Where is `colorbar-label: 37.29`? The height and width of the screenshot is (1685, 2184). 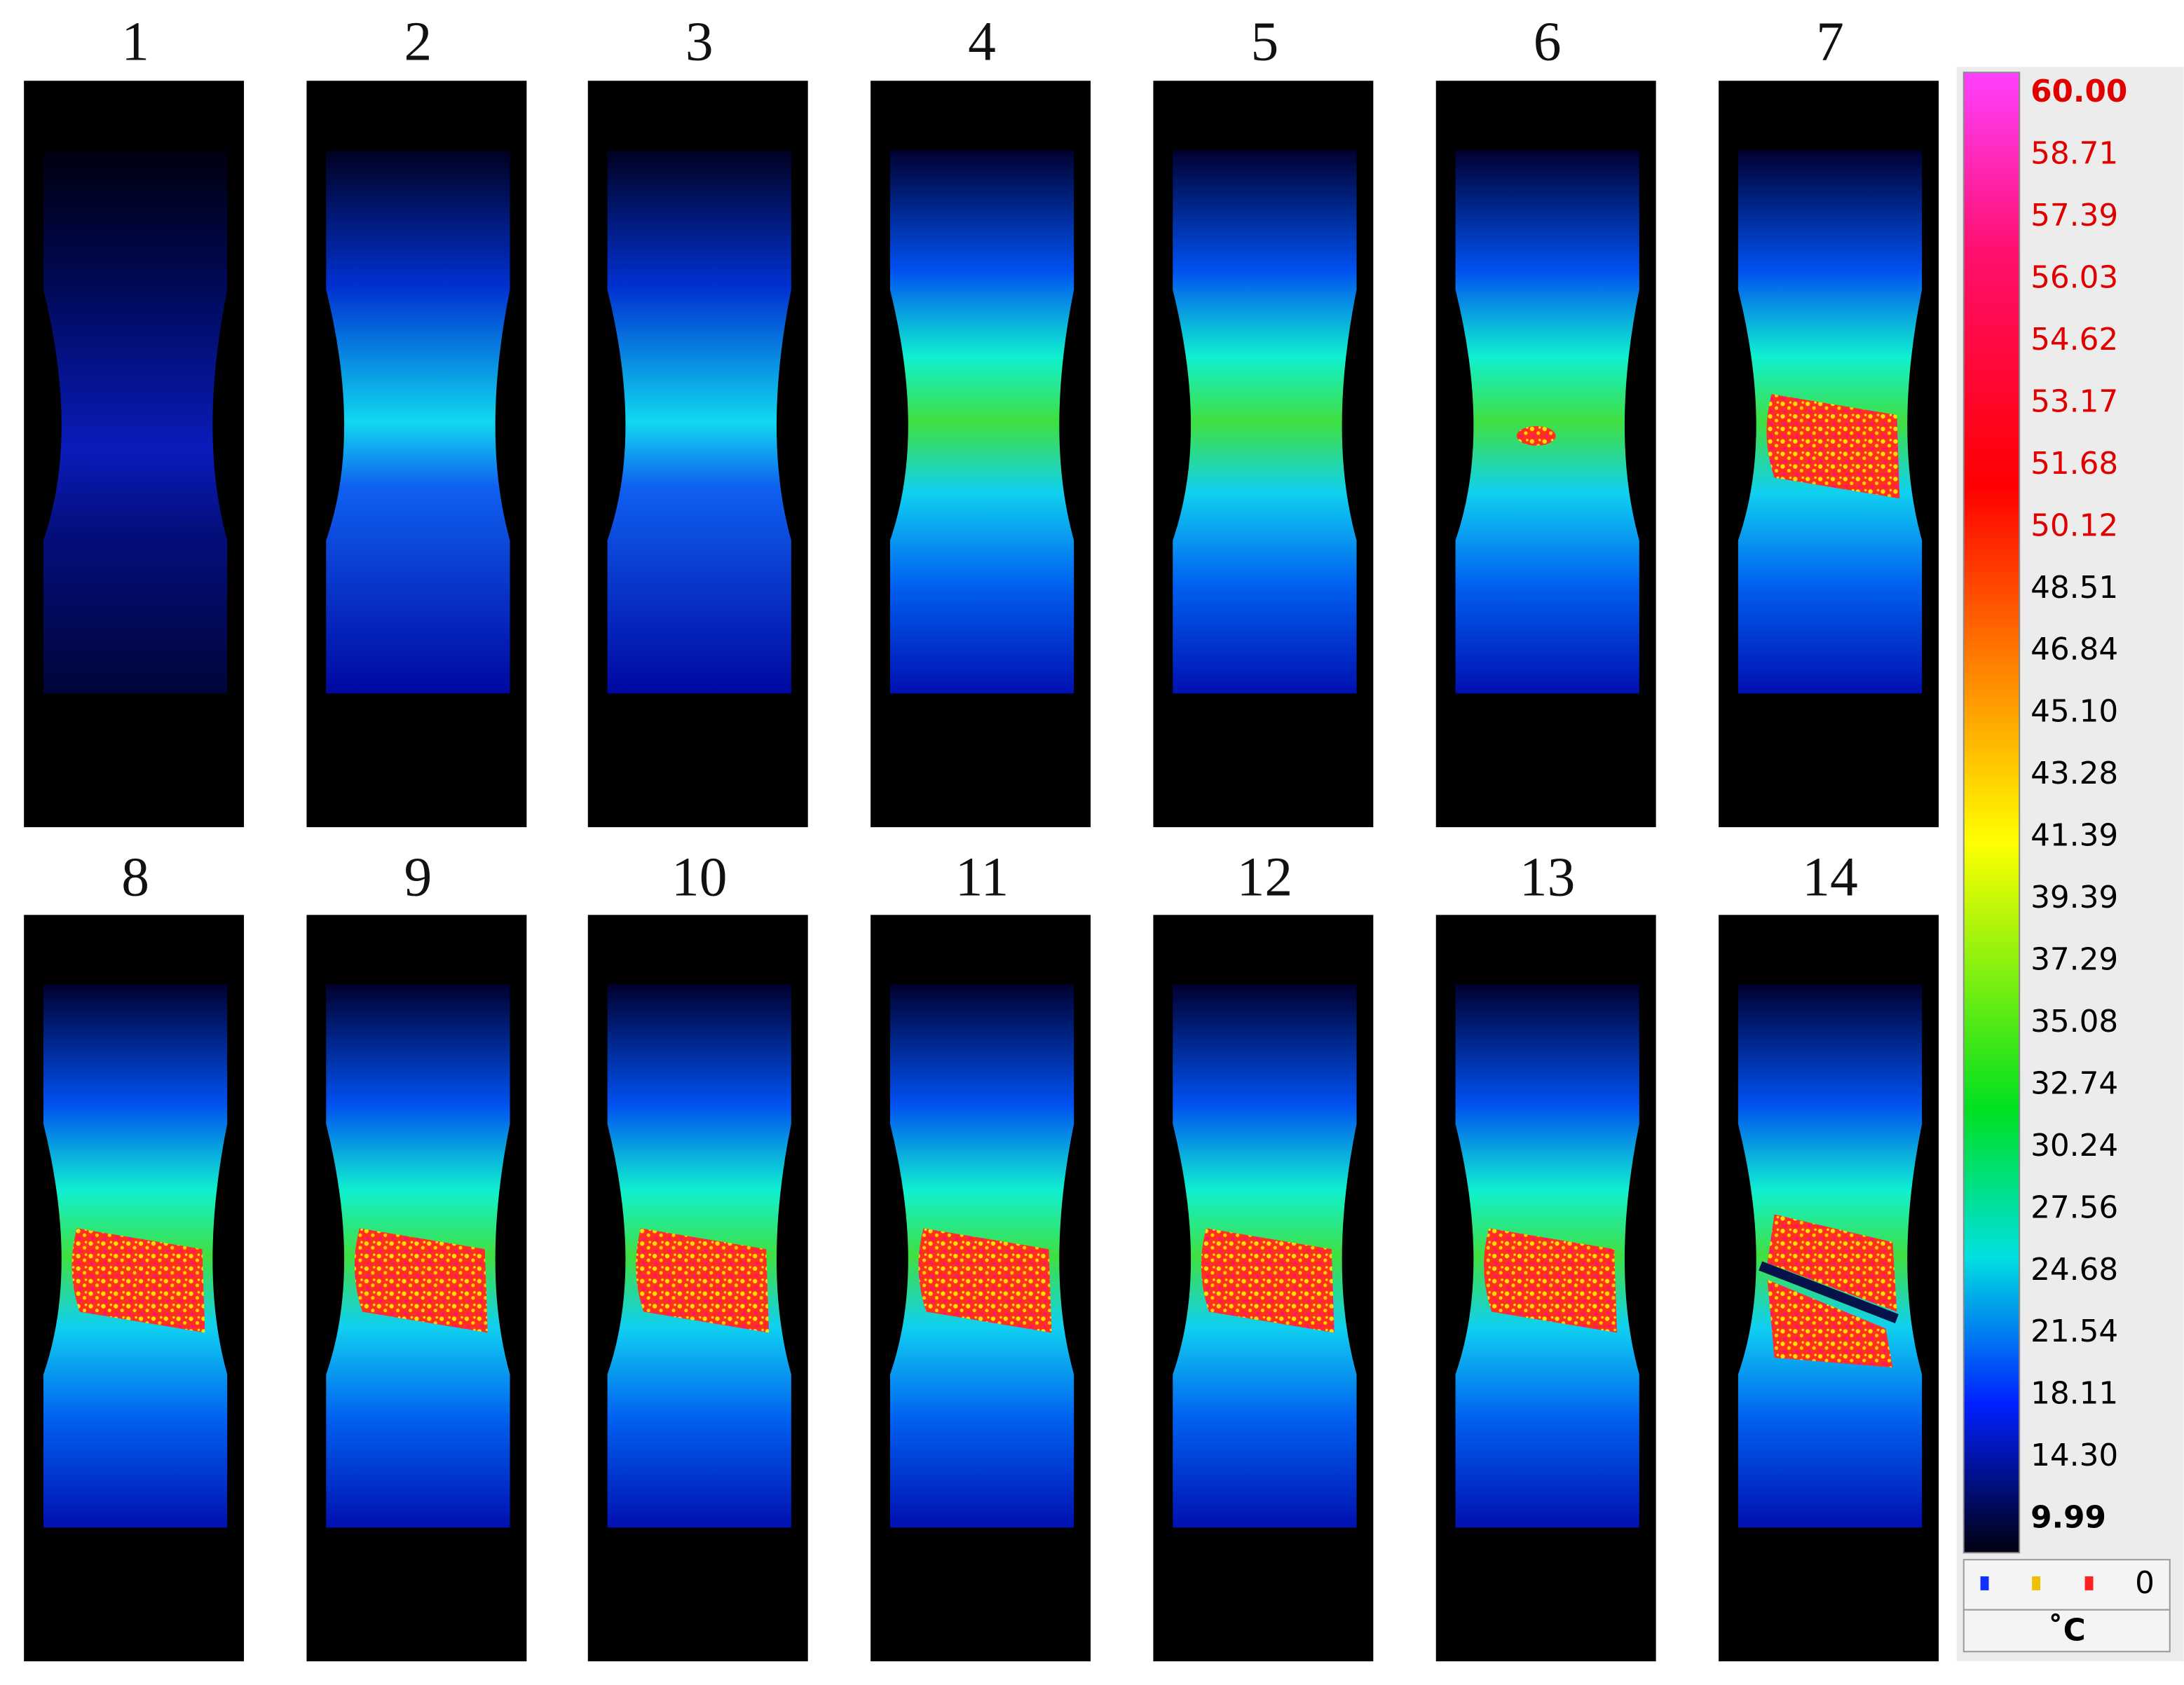 colorbar-label: 37.29 is located at coordinates (2074, 959).